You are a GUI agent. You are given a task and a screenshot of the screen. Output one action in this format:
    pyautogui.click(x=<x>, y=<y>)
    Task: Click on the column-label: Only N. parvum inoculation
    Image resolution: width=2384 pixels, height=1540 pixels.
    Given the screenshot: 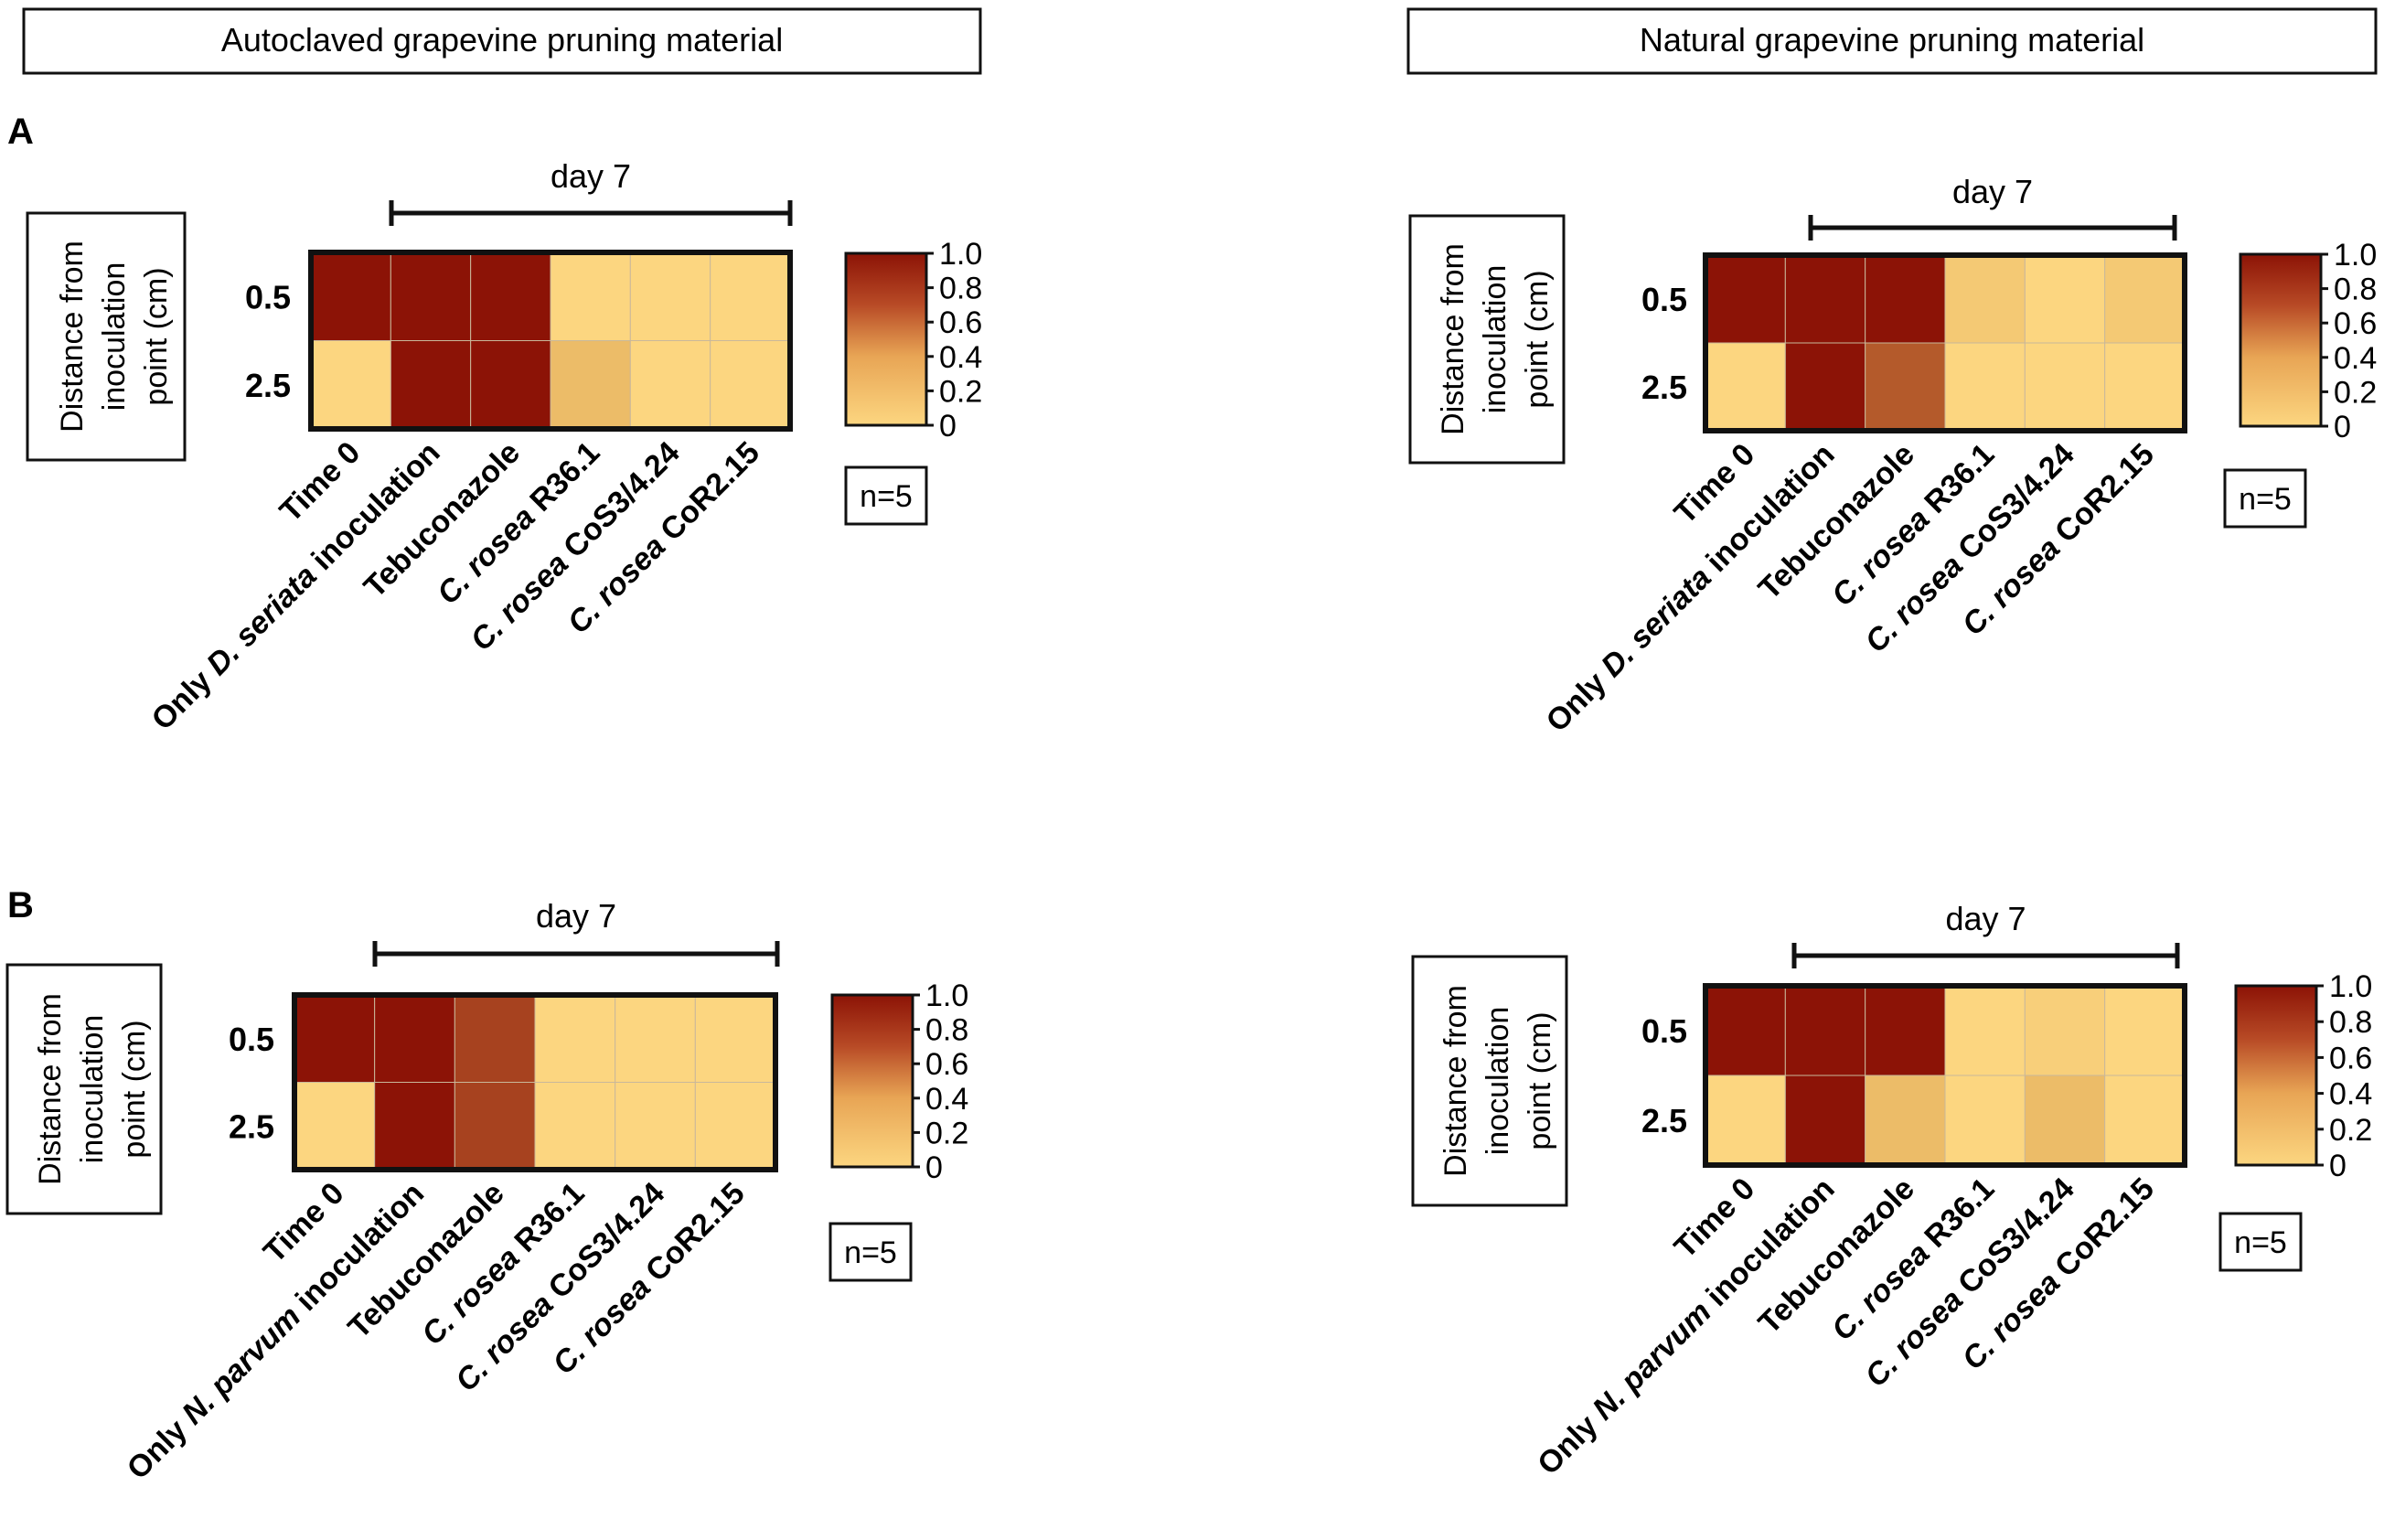 What is the action you would take?
    pyautogui.click(x=276, y=1331)
    